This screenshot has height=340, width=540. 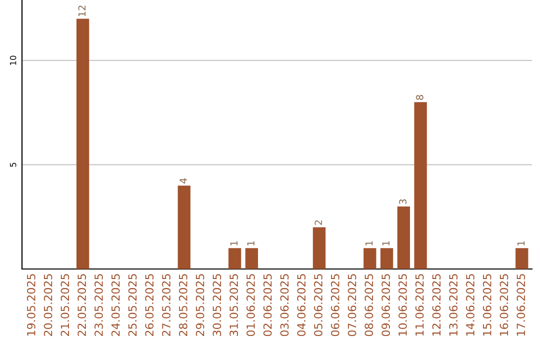 What do you see at coordinates (200, 305) in the screenshot?
I see `x-tick-label: 29.05.2025` at bounding box center [200, 305].